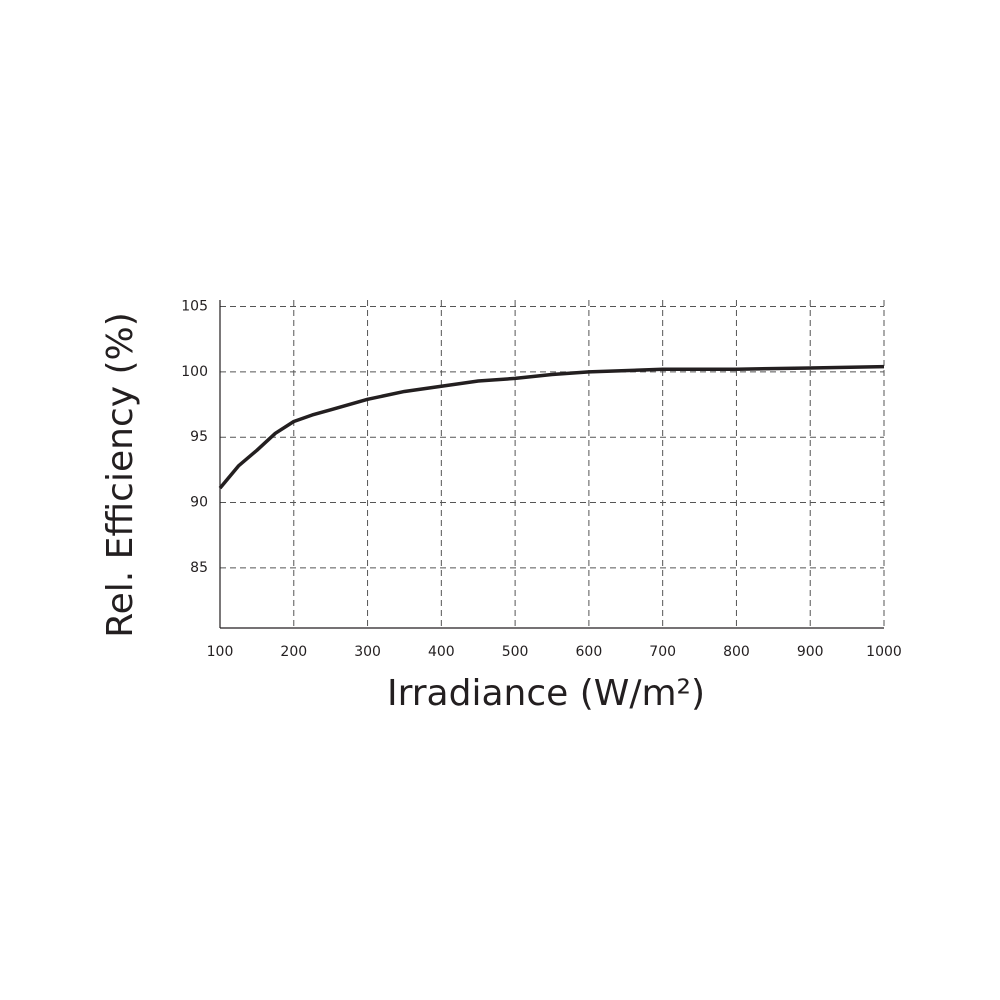 This screenshot has width=1000, height=1000. Describe the element at coordinates (194, 372) in the screenshot. I see `y-tick-label: 100` at that location.